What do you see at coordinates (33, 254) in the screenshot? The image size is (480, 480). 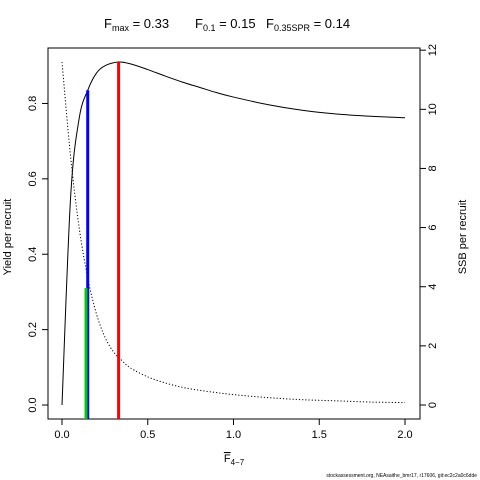 I see `y-left-tick-label: 0.4` at bounding box center [33, 254].